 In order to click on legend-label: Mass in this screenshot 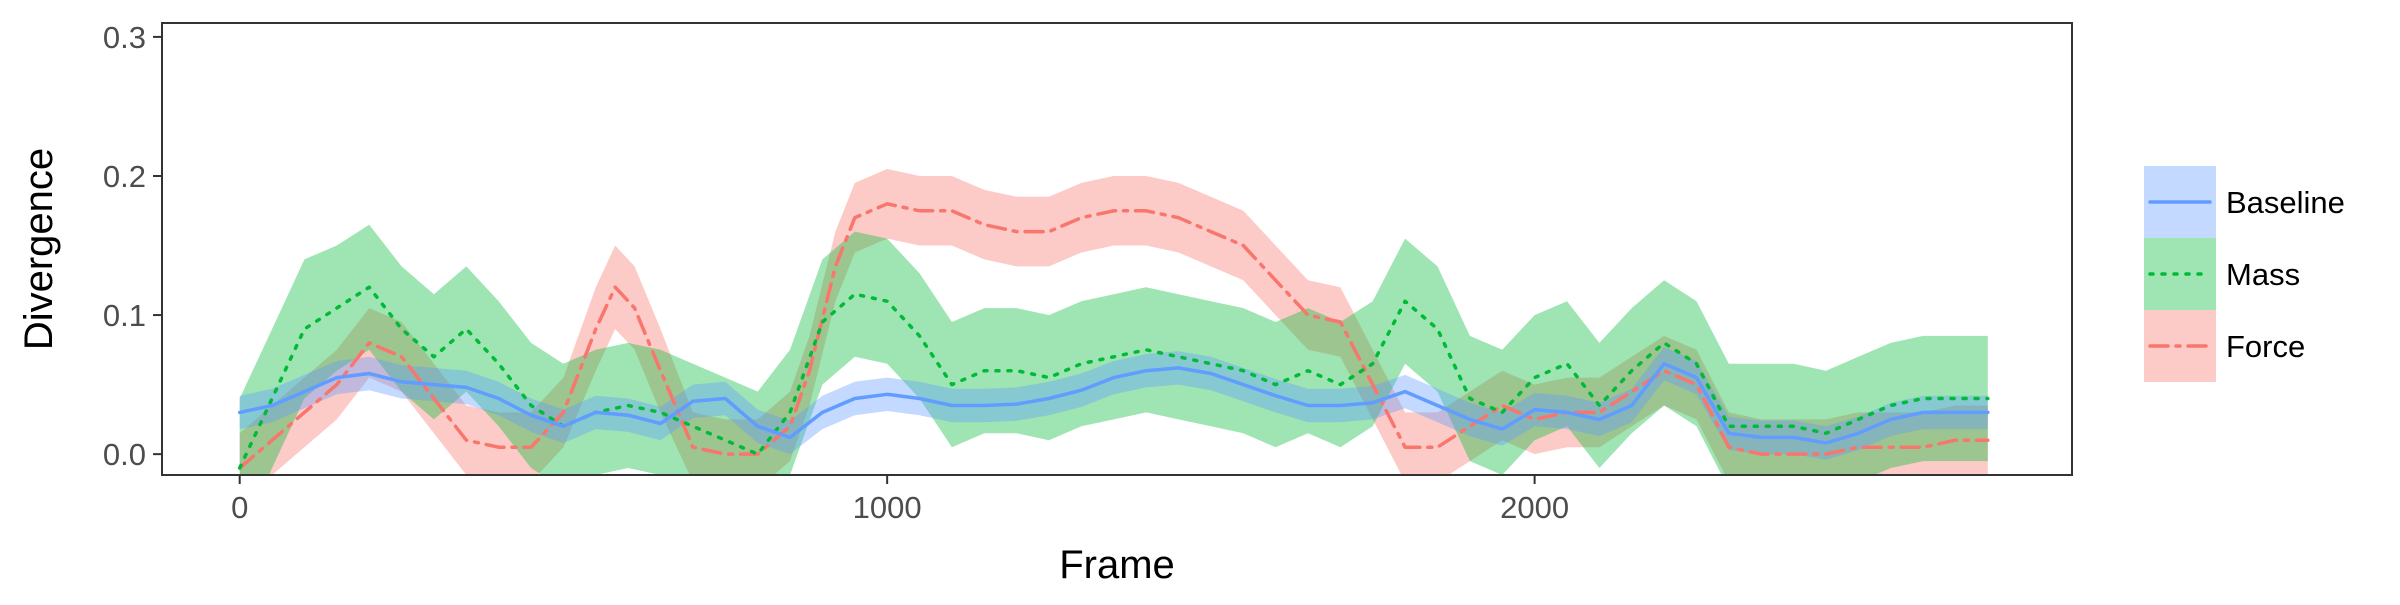, I will do `click(2263, 274)`.